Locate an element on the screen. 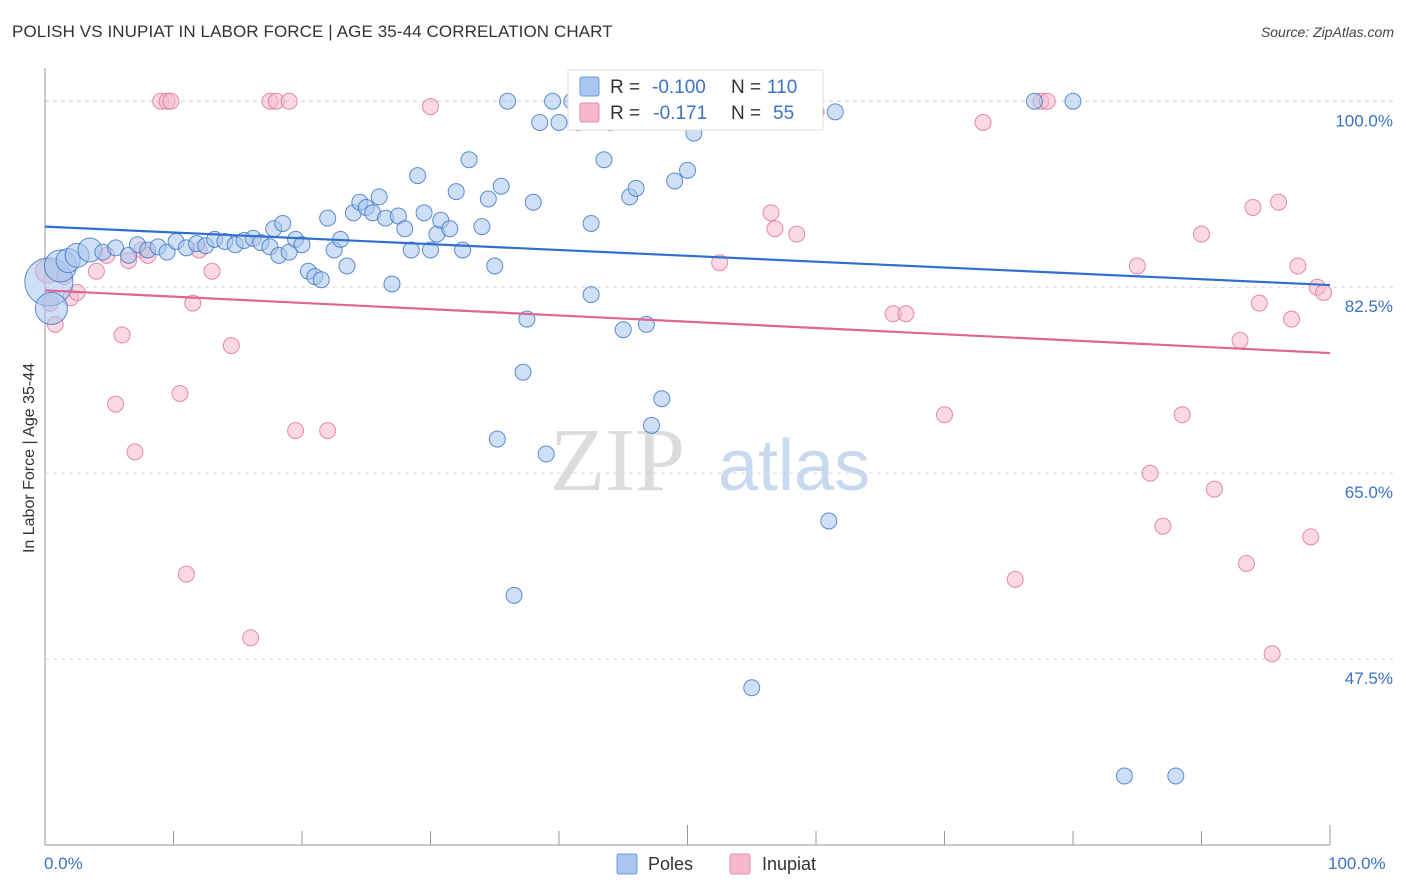  legend-swatch-inupiat is located at coordinates (589, 112).